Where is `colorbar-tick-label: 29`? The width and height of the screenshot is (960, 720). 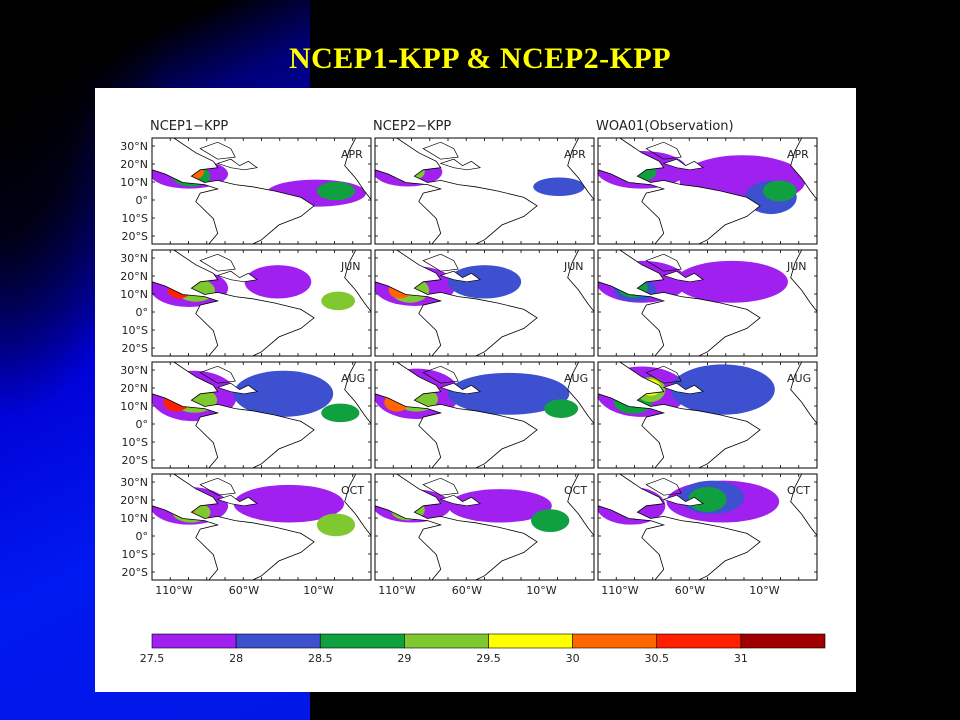 colorbar-tick-label: 29 is located at coordinates (404, 658).